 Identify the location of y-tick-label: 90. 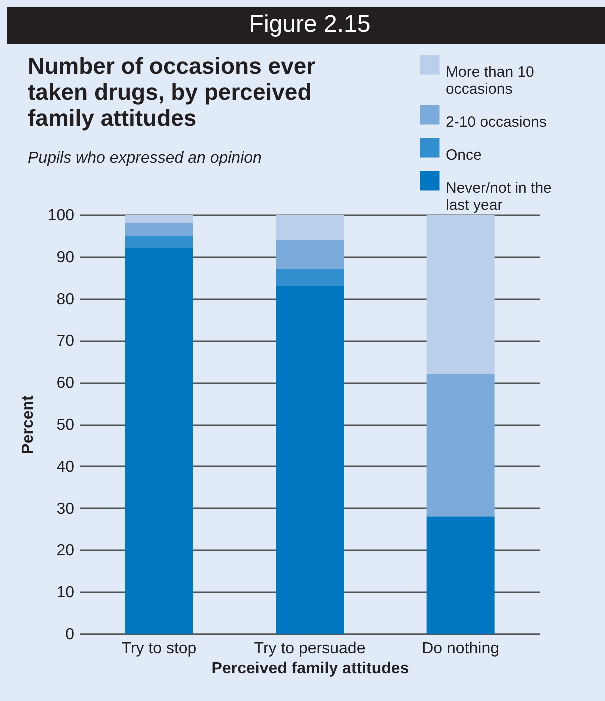
(65, 257).